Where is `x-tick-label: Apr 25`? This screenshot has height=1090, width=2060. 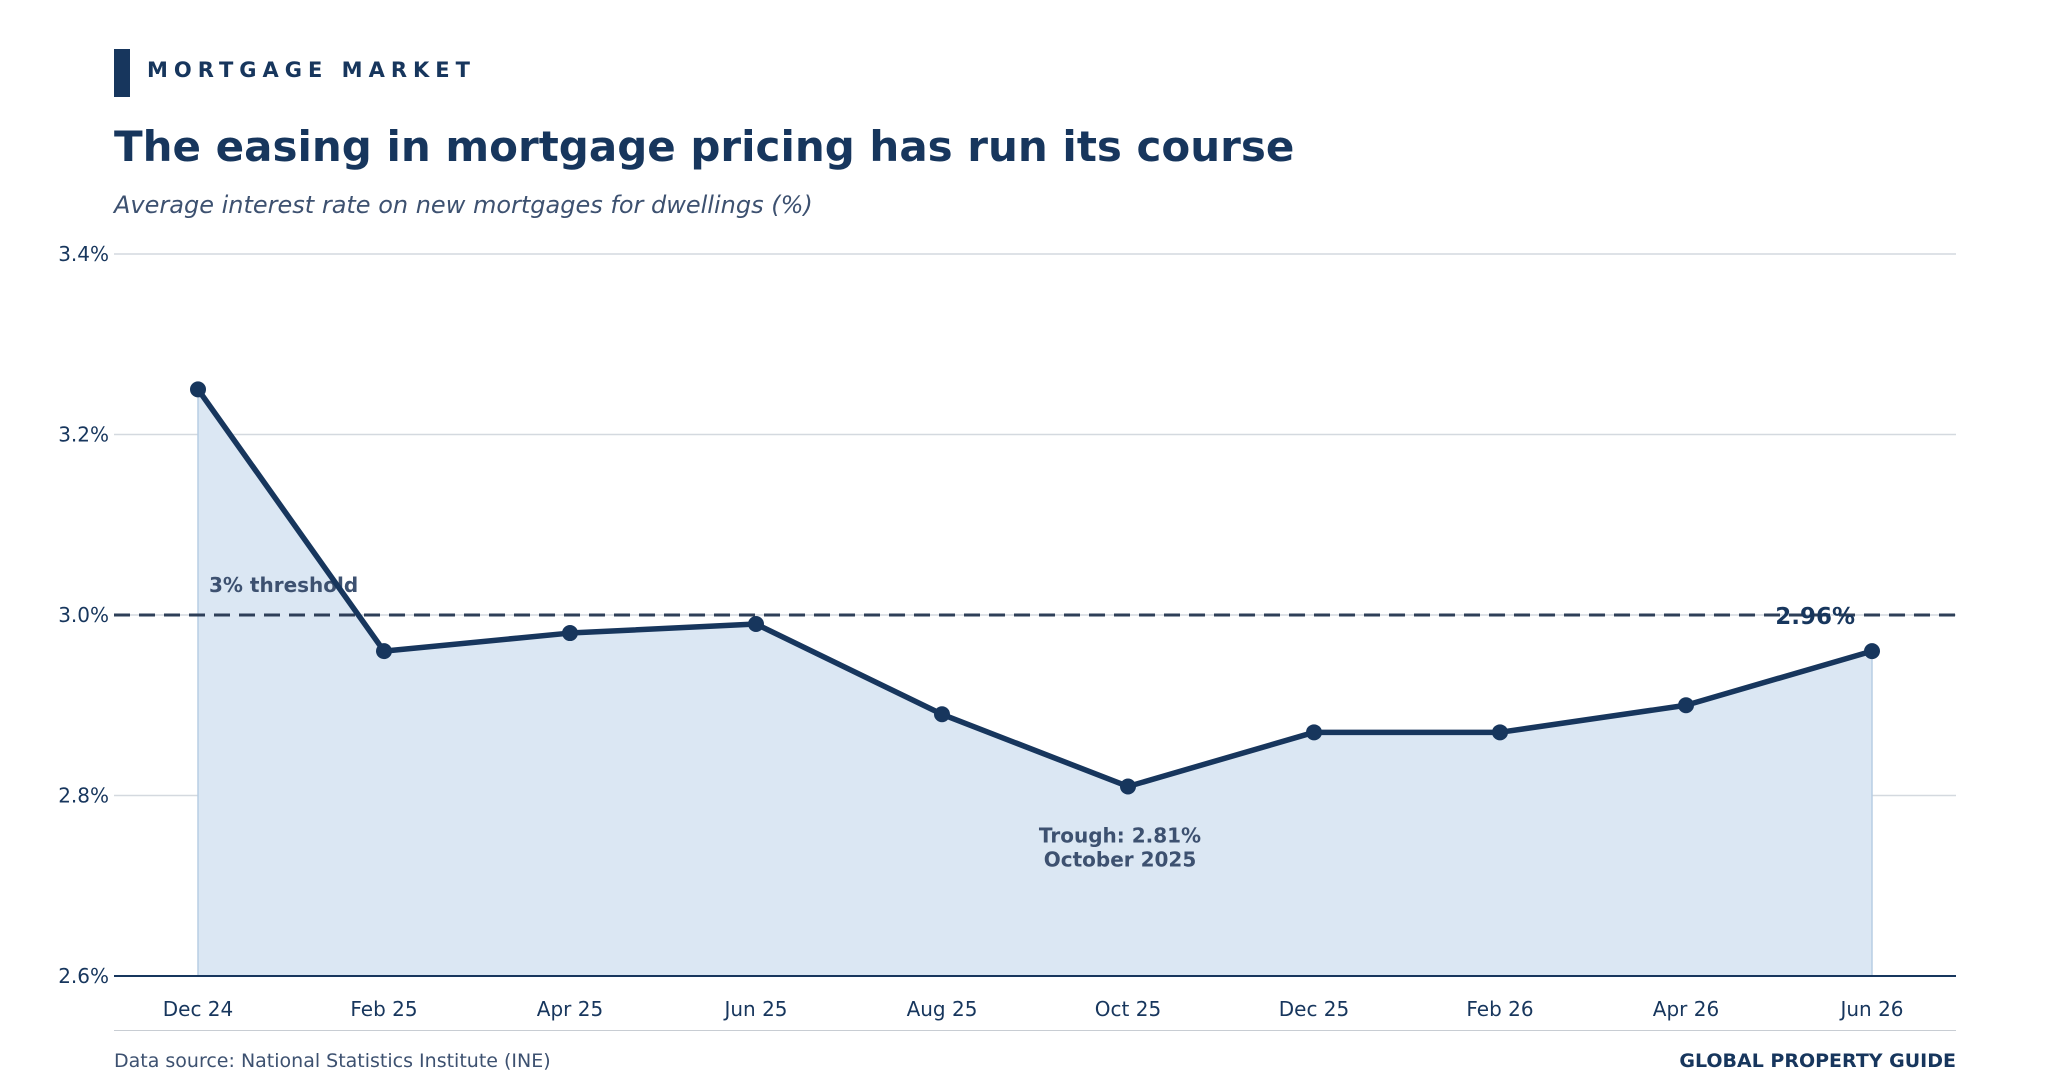
x-tick-label: Apr 25 is located at coordinates (570, 1009).